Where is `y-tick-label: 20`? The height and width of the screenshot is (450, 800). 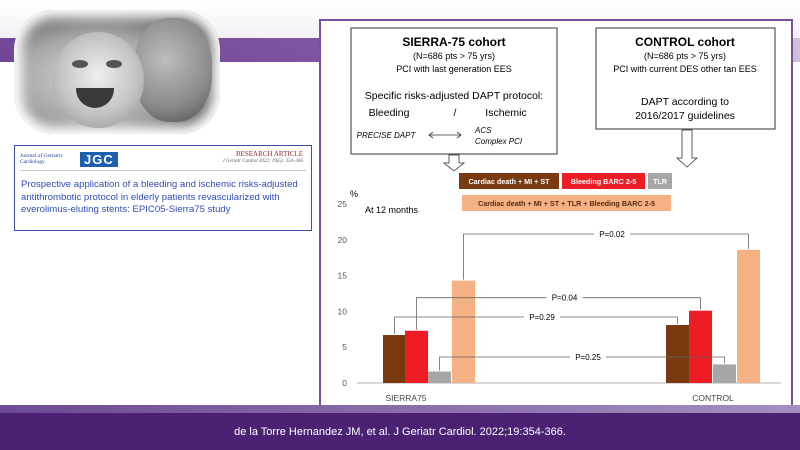 y-tick-label: 20 is located at coordinates (343, 240).